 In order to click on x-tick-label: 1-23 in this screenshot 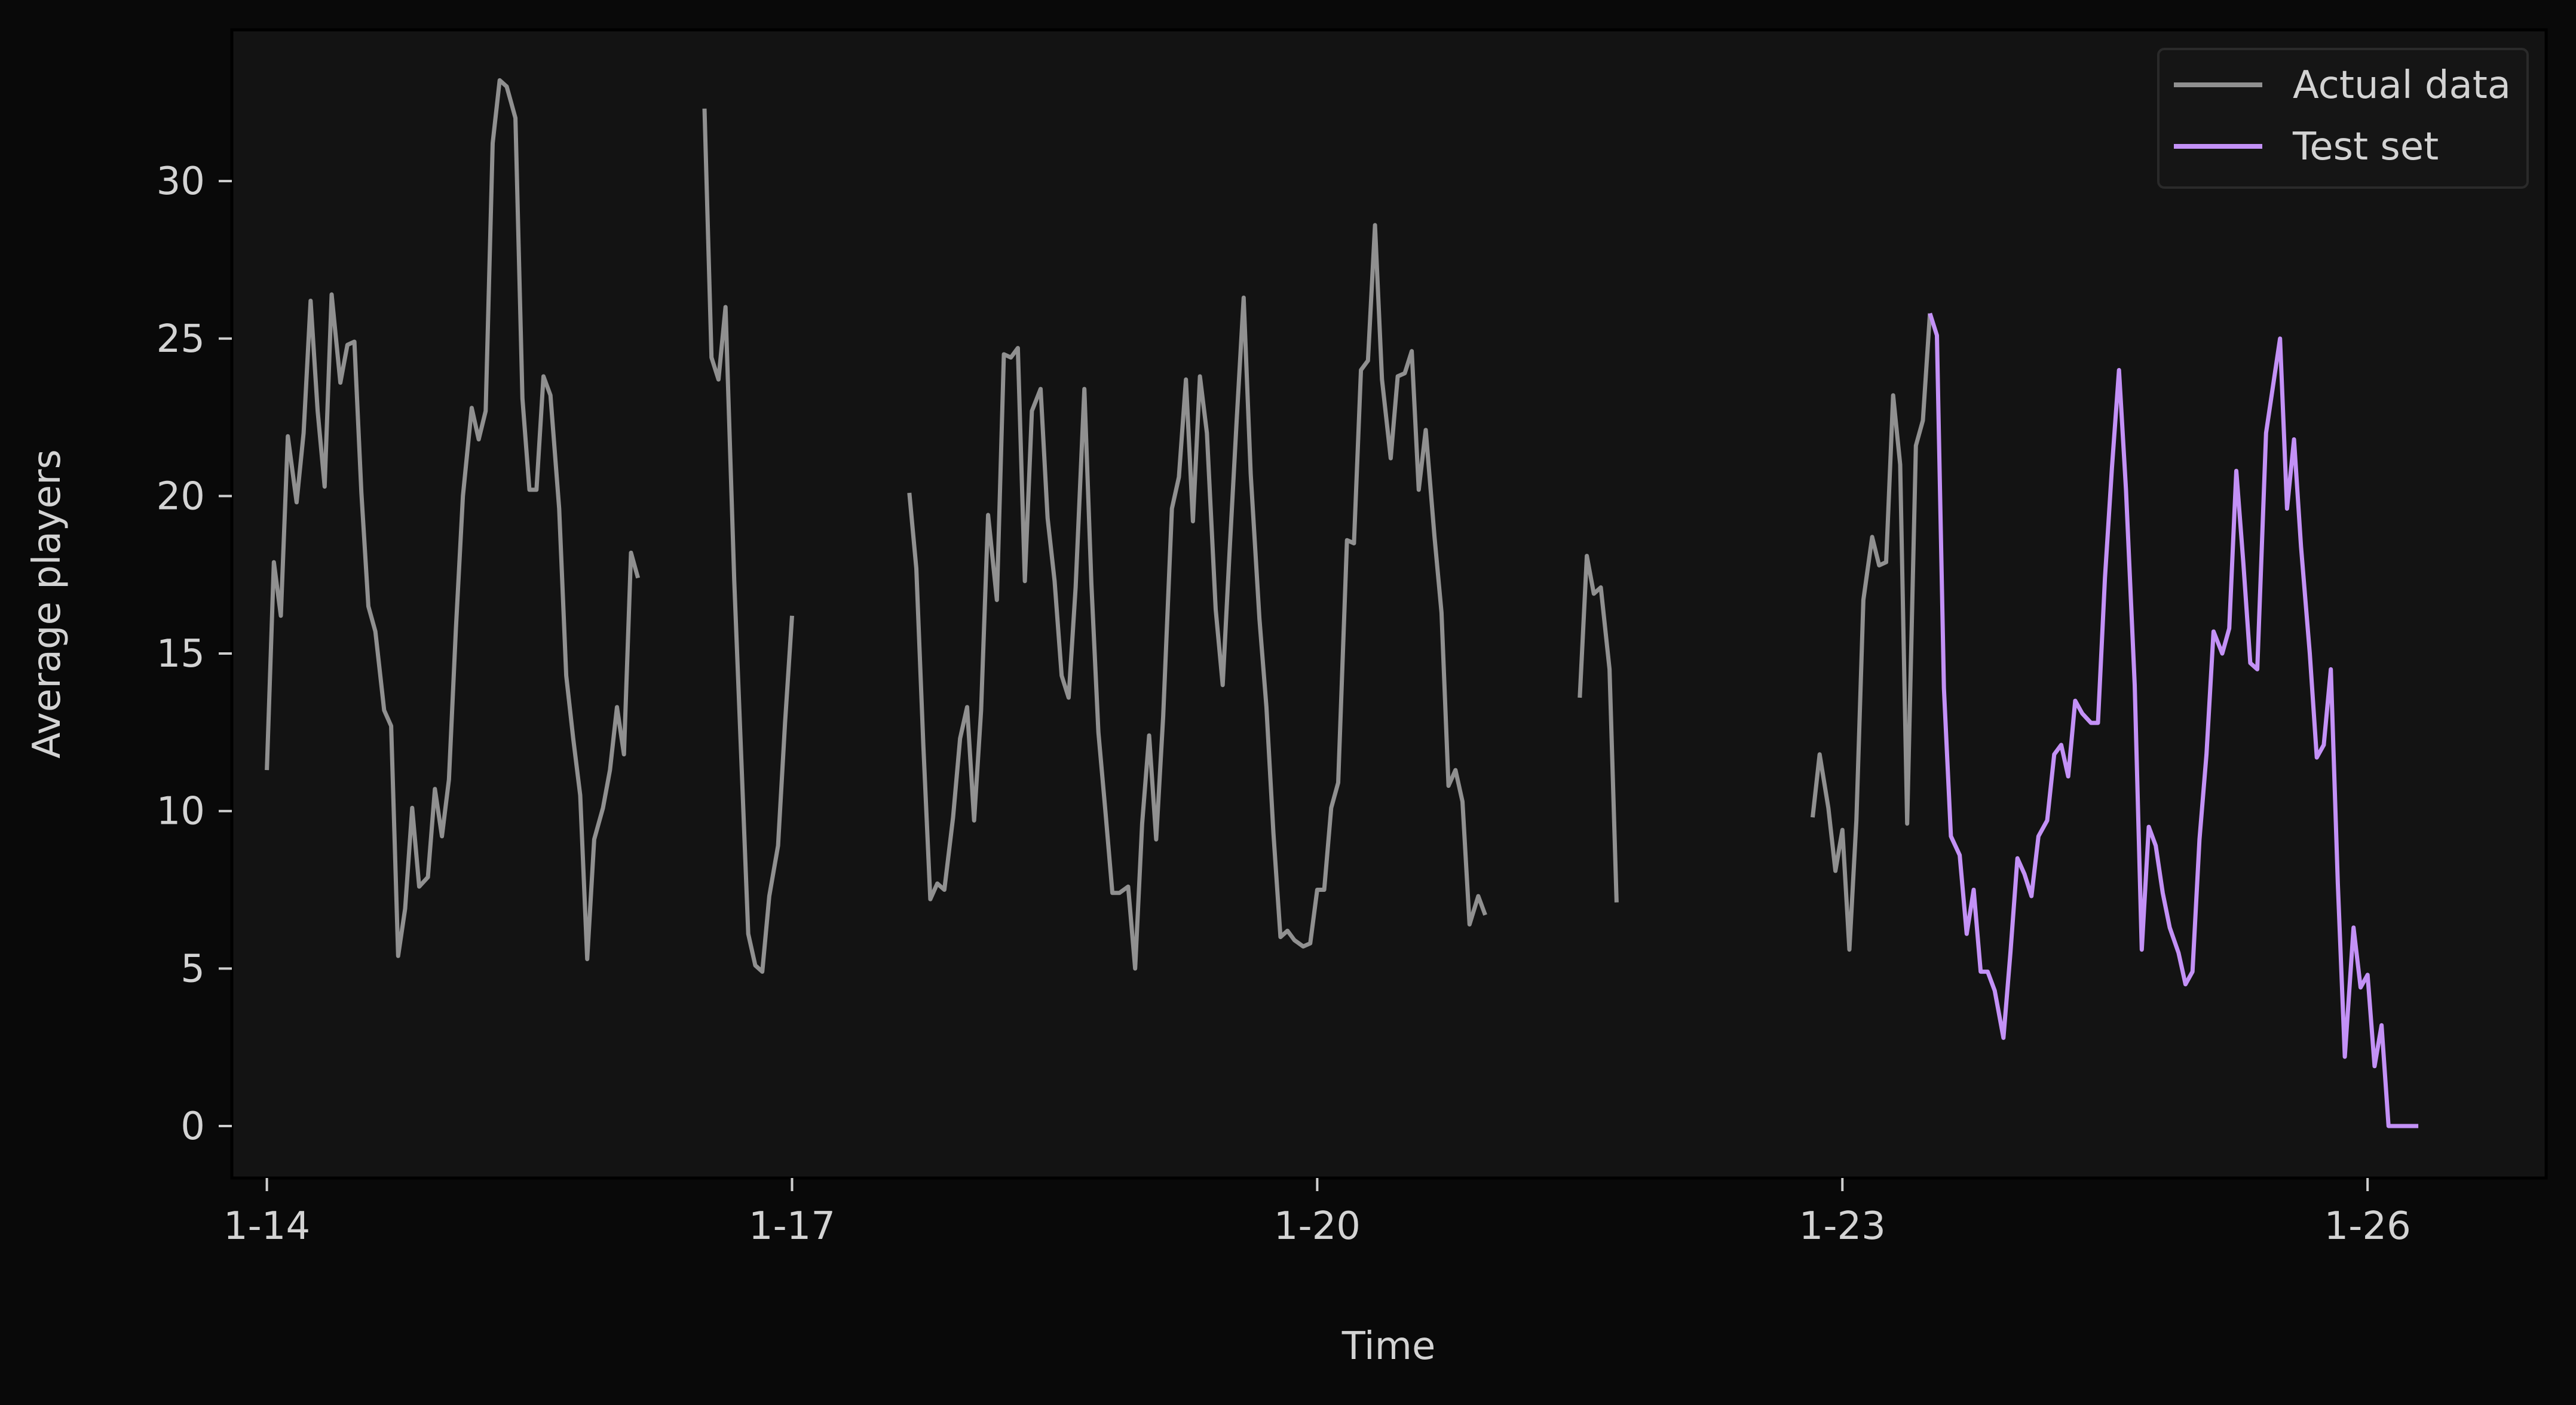, I will do `click(1842, 1226)`.